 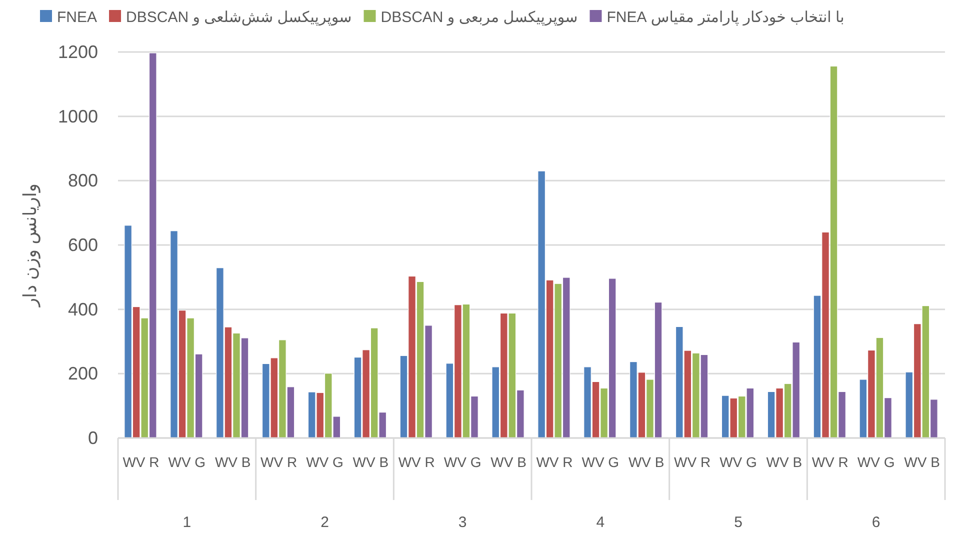 What do you see at coordinates (462, 522) in the screenshot?
I see `text: 3` at bounding box center [462, 522].